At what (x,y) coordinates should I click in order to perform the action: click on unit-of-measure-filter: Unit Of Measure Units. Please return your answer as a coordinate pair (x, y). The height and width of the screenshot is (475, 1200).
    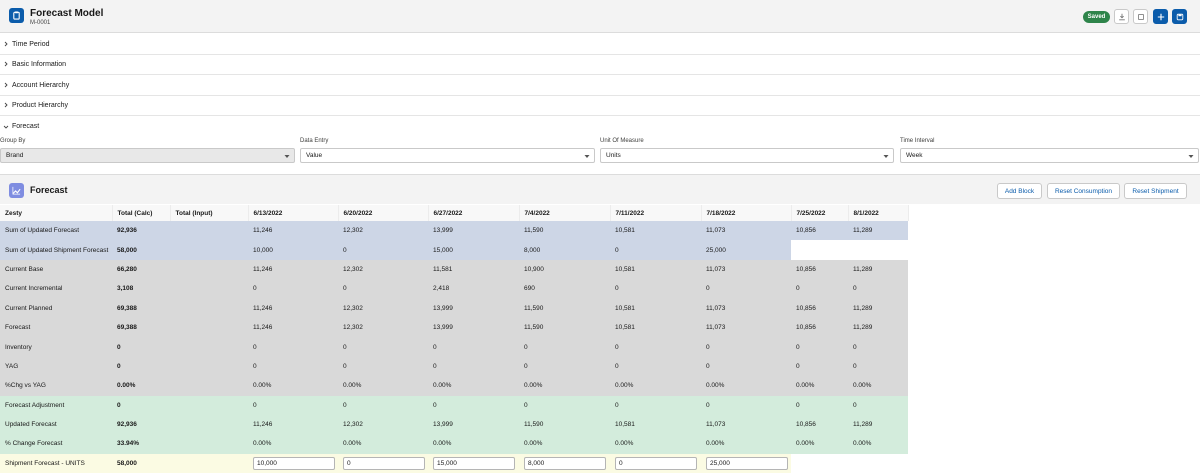
    Looking at the image, I should click on (747, 150).